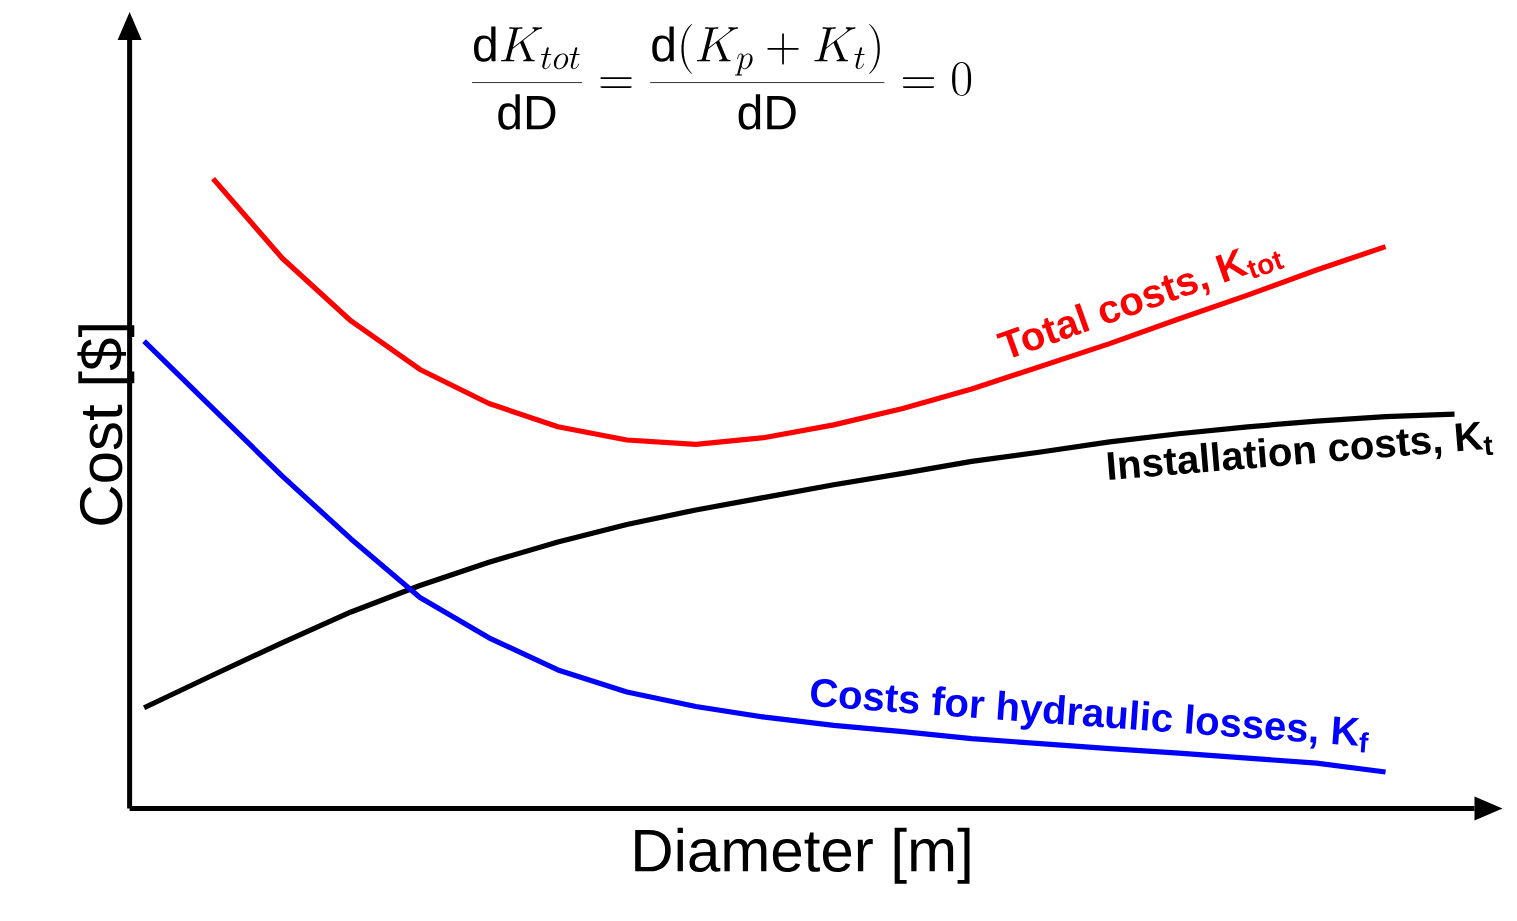  Describe the element at coordinates (1140, 303) in the screenshot. I see `text: Total costs, K$_{tot}$` at that location.